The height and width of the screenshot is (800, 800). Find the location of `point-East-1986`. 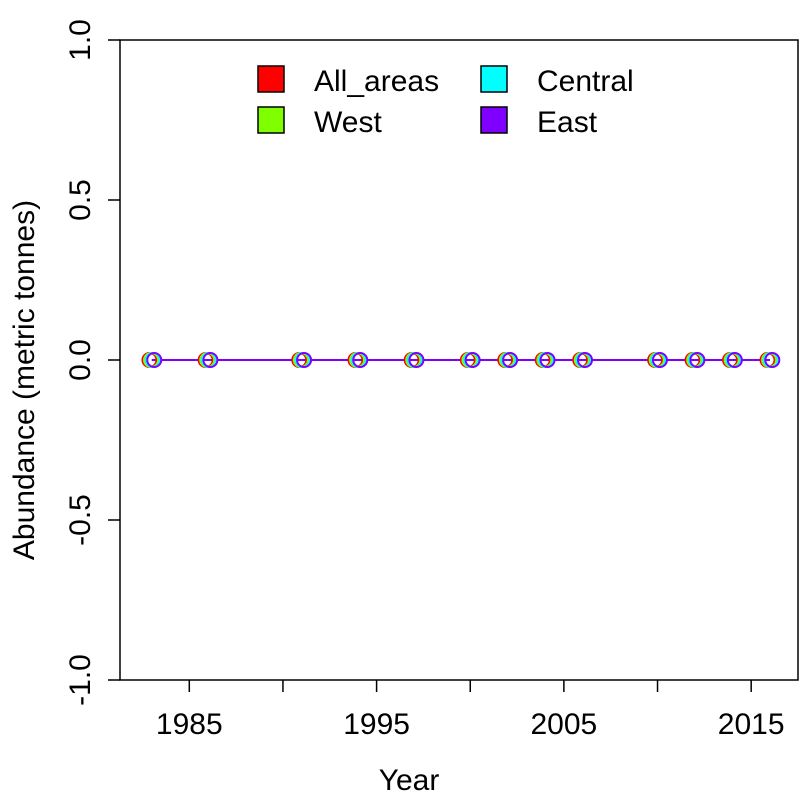

point-East-1986 is located at coordinates (210, 360).